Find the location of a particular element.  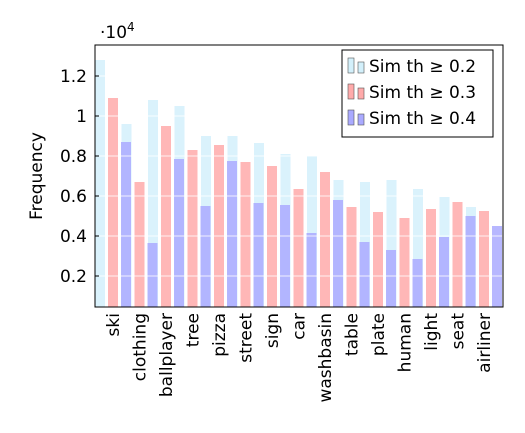

y-scale-exponent: 4 is located at coordinates (131, 27).